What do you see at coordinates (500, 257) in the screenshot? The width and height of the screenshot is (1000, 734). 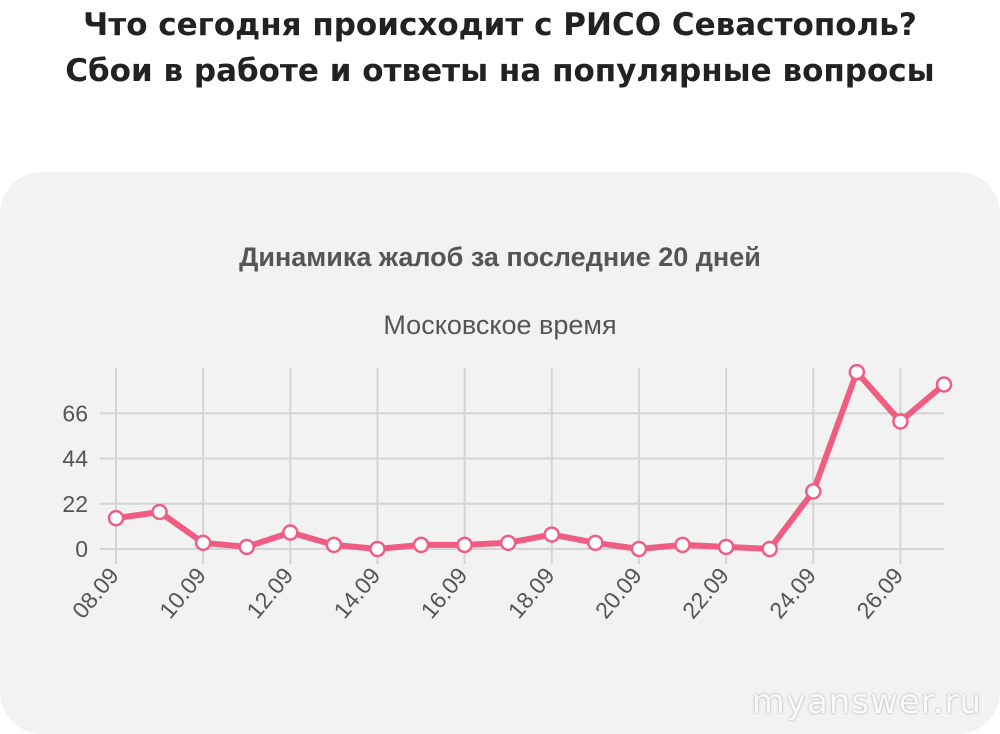 I see `chart-title: Динамика жалоб за последние 20 дней` at bounding box center [500, 257].